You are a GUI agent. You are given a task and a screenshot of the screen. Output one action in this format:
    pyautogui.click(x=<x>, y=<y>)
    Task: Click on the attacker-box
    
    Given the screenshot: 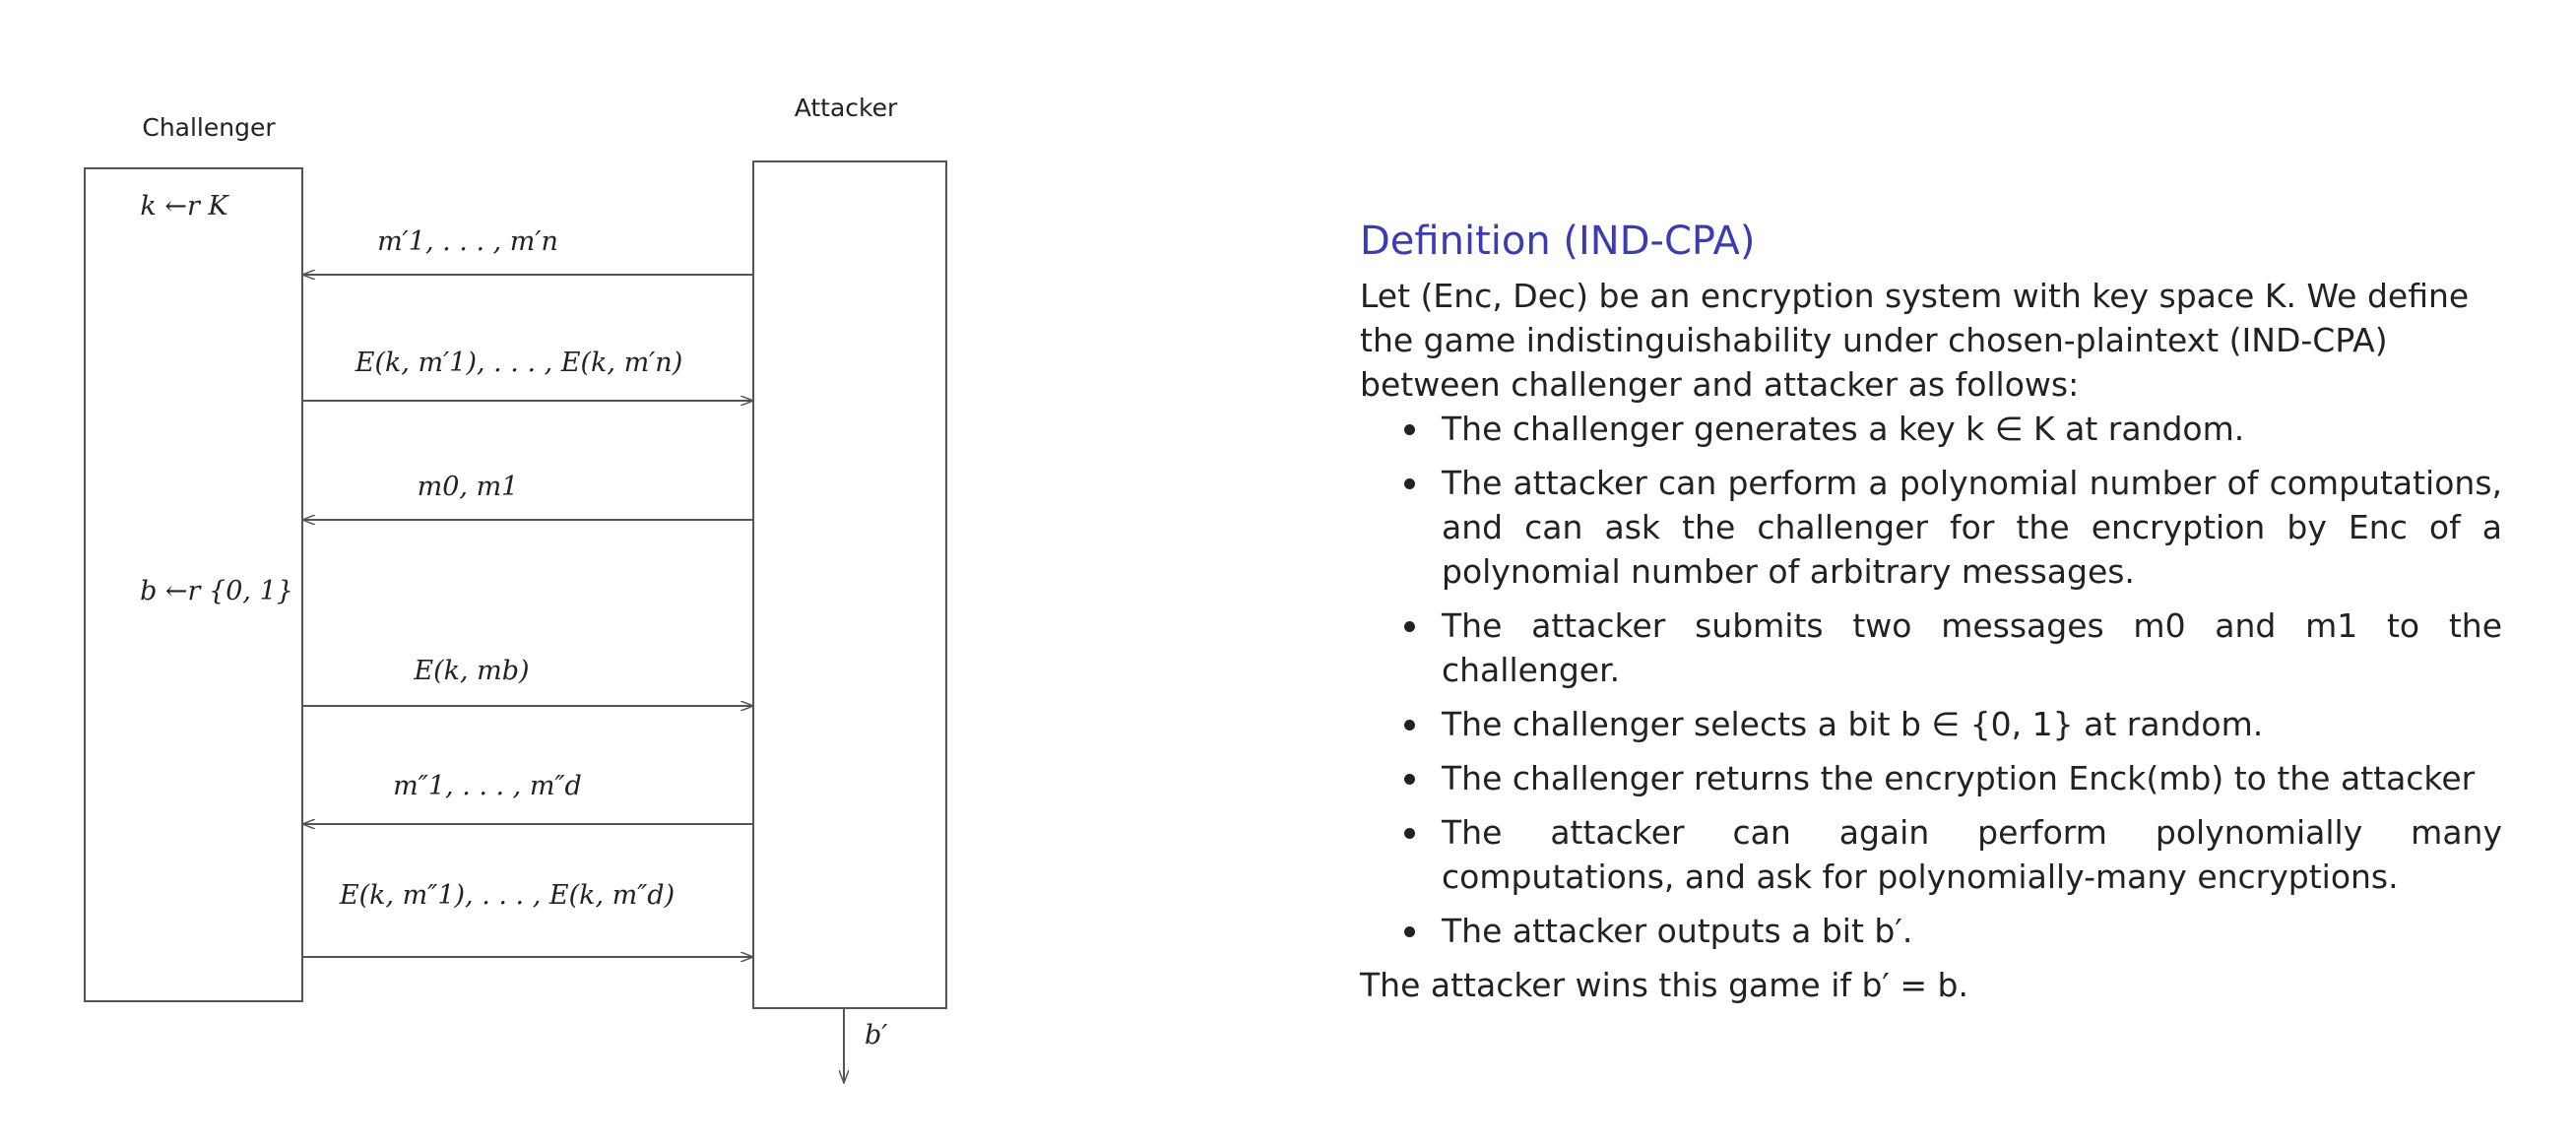 What is the action you would take?
    pyautogui.click(x=849, y=585)
    